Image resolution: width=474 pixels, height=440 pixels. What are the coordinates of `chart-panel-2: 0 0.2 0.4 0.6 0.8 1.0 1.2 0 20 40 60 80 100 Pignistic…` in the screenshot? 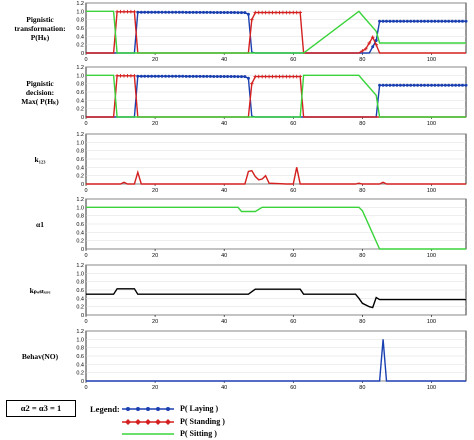 It's located at (244, 96).